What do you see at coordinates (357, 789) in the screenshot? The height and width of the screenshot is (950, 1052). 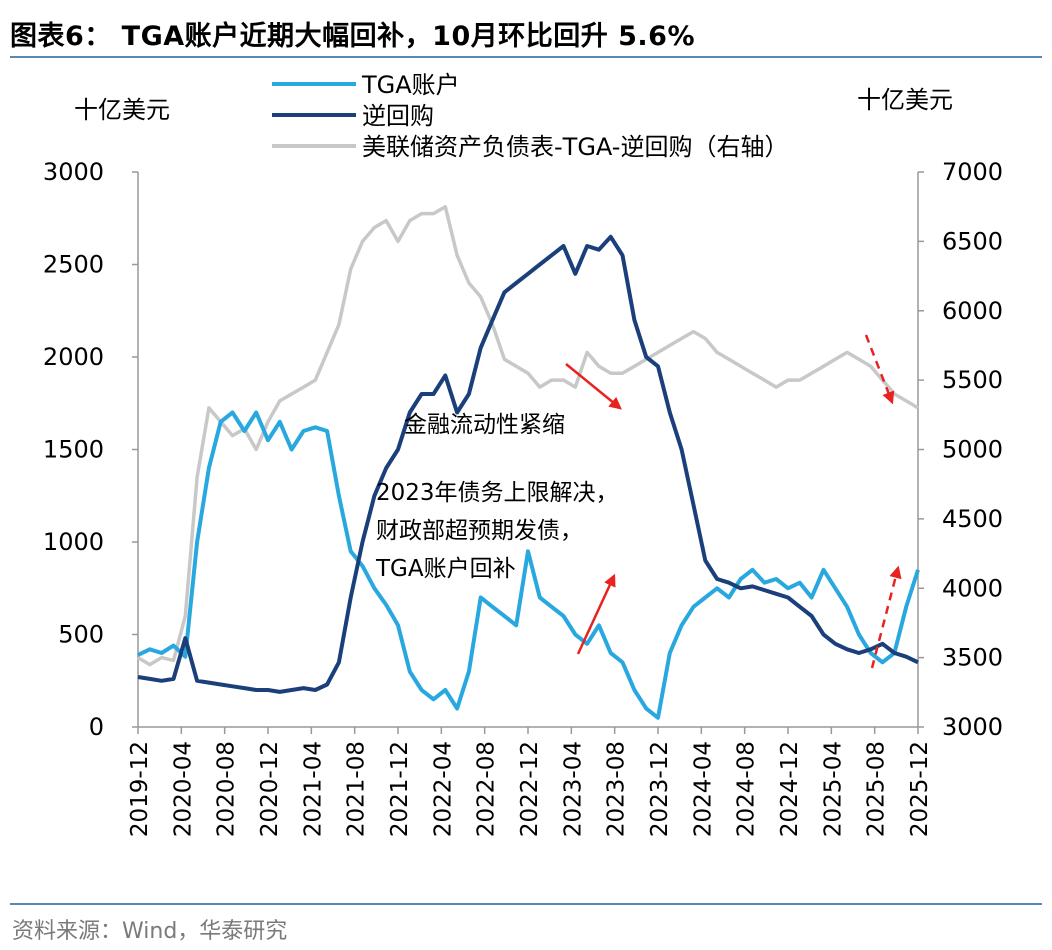 I see `x-tick-label: 2021-08` at bounding box center [357, 789].